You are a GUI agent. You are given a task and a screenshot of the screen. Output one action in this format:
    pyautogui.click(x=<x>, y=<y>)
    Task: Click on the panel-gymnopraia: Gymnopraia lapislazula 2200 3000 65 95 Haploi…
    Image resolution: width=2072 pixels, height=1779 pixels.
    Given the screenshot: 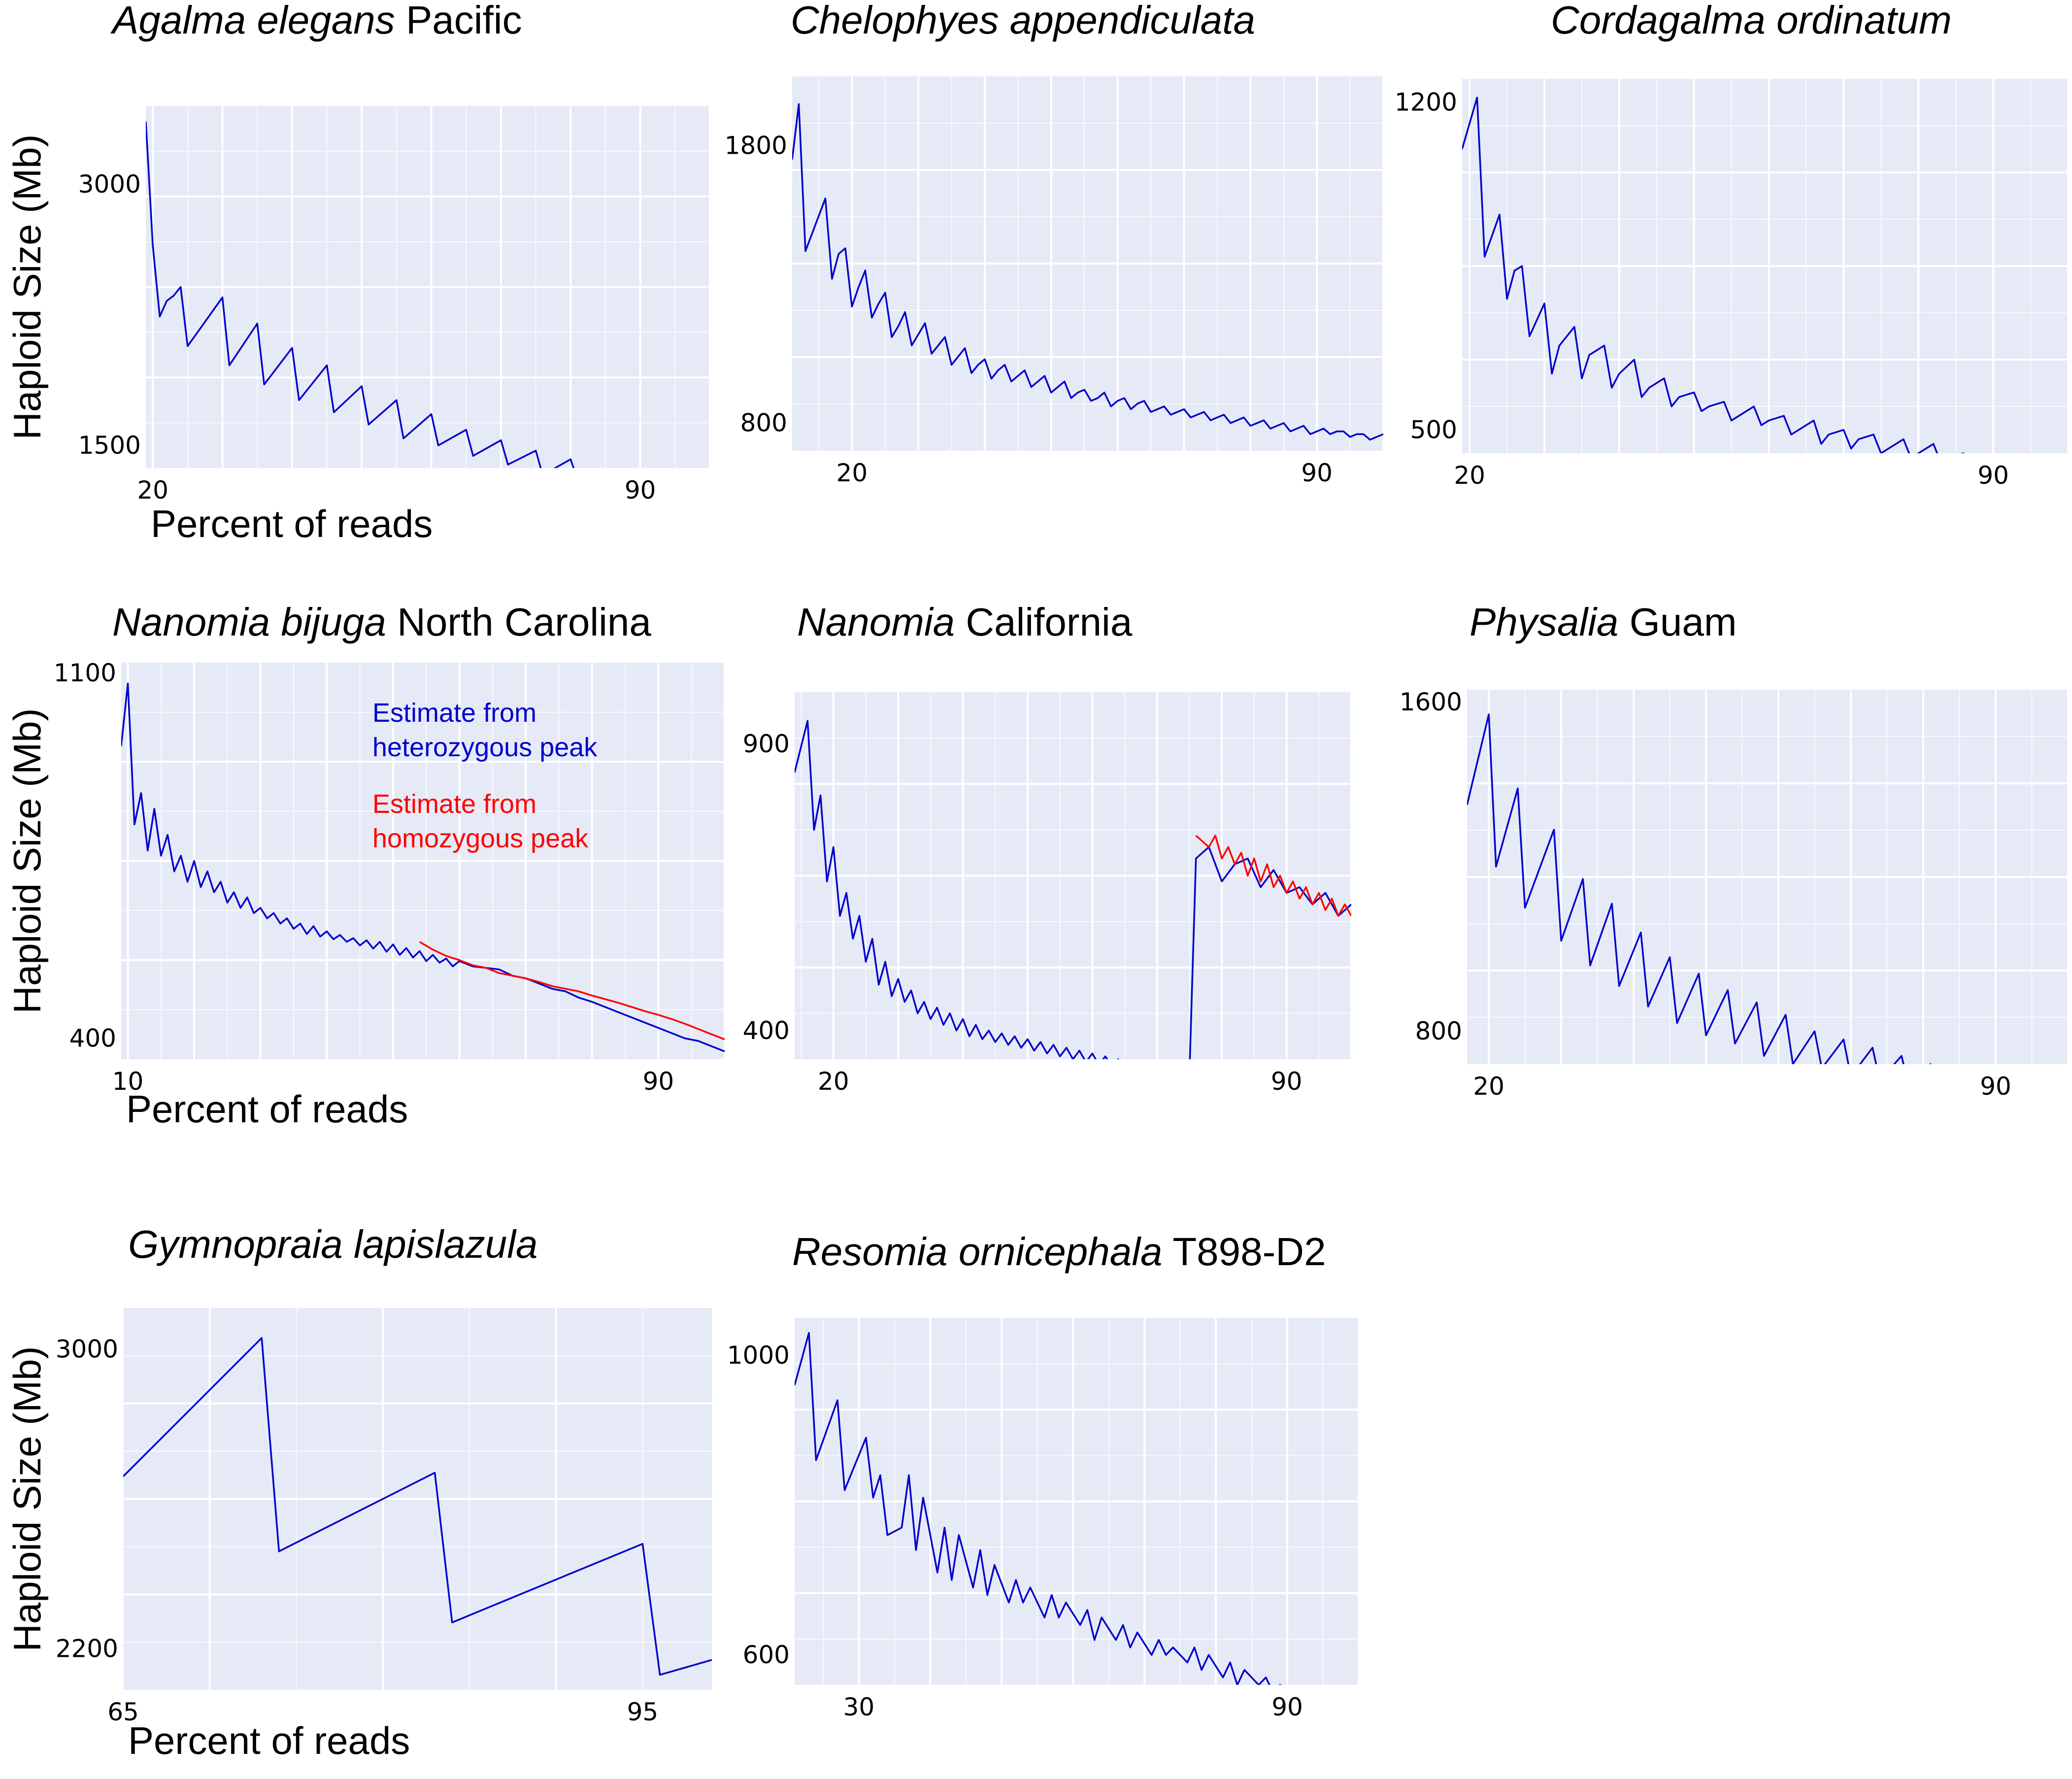 What is the action you would take?
    pyautogui.click(x=359, y=1492)
    